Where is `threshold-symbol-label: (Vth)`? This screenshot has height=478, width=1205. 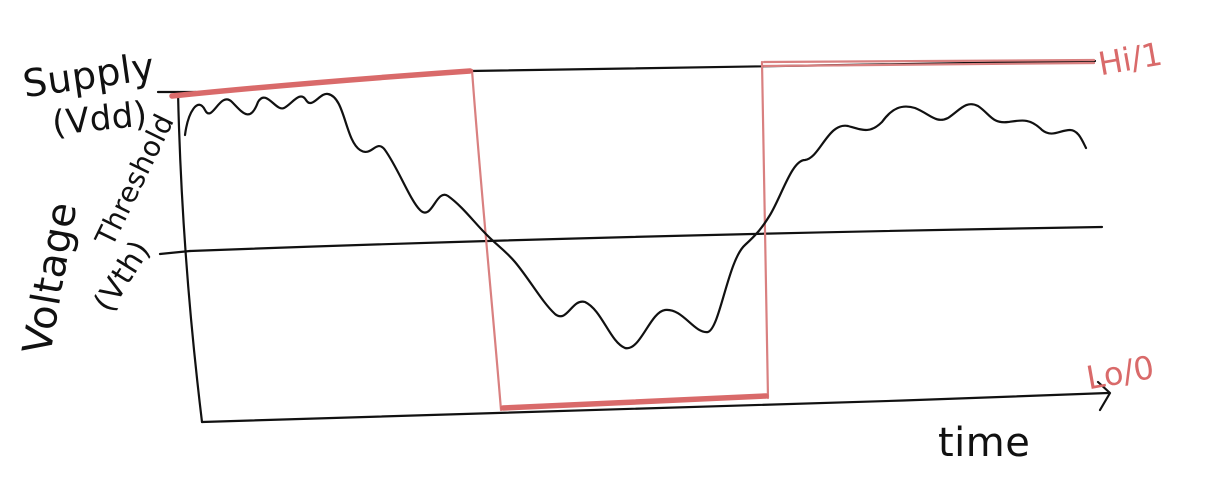 threshold-symbol-label: (Vth) is located at coordinates (122, 276).